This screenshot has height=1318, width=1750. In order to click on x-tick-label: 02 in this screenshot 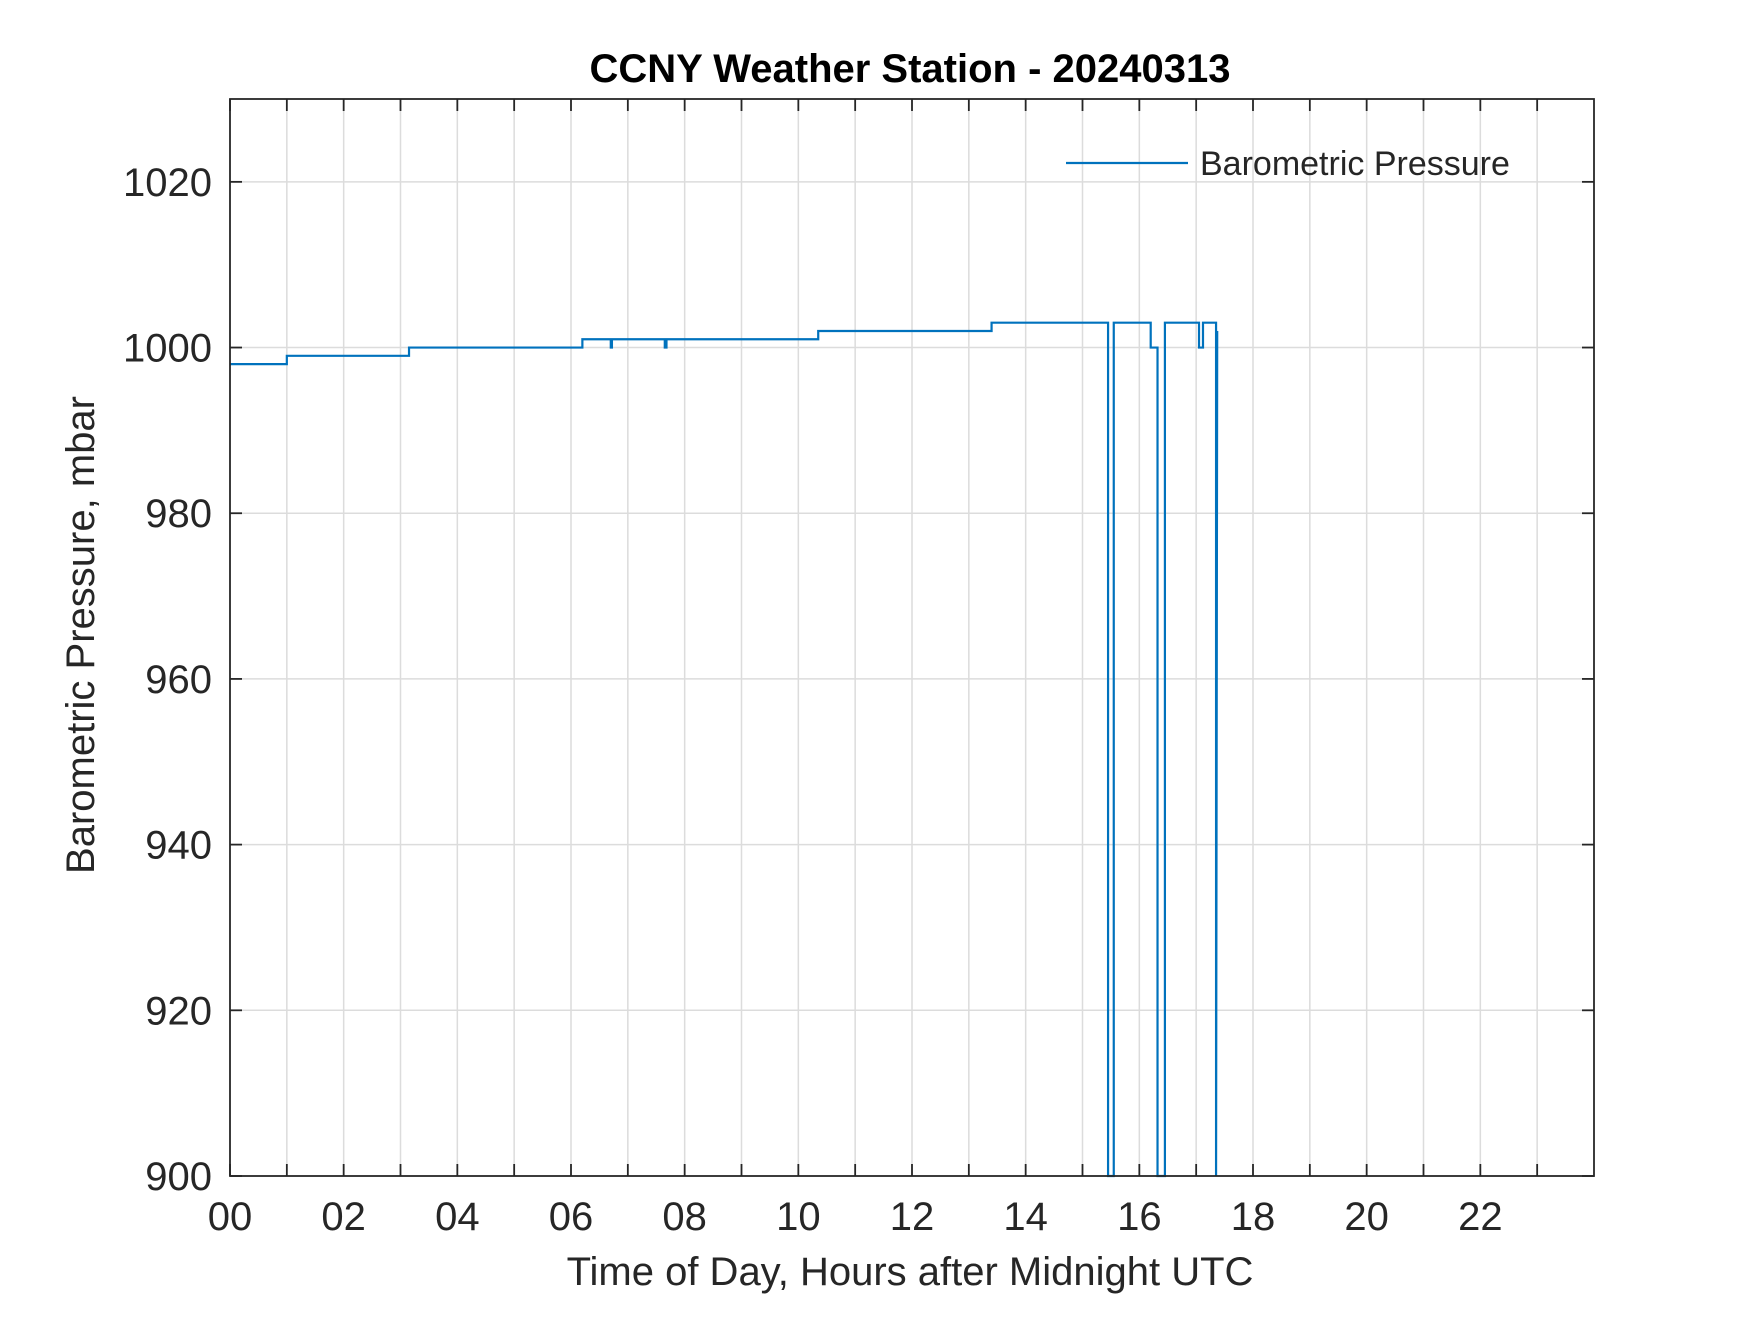, I will do `click(343, 1217)`.